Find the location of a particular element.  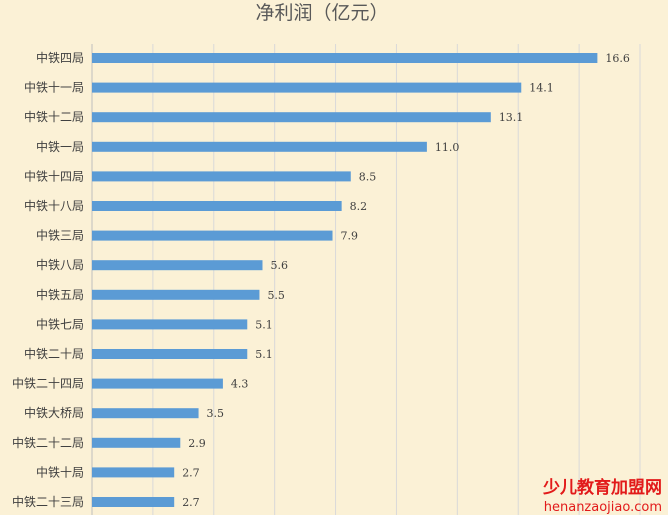

data-label: 7.9 is located at coordinates (350, 236).